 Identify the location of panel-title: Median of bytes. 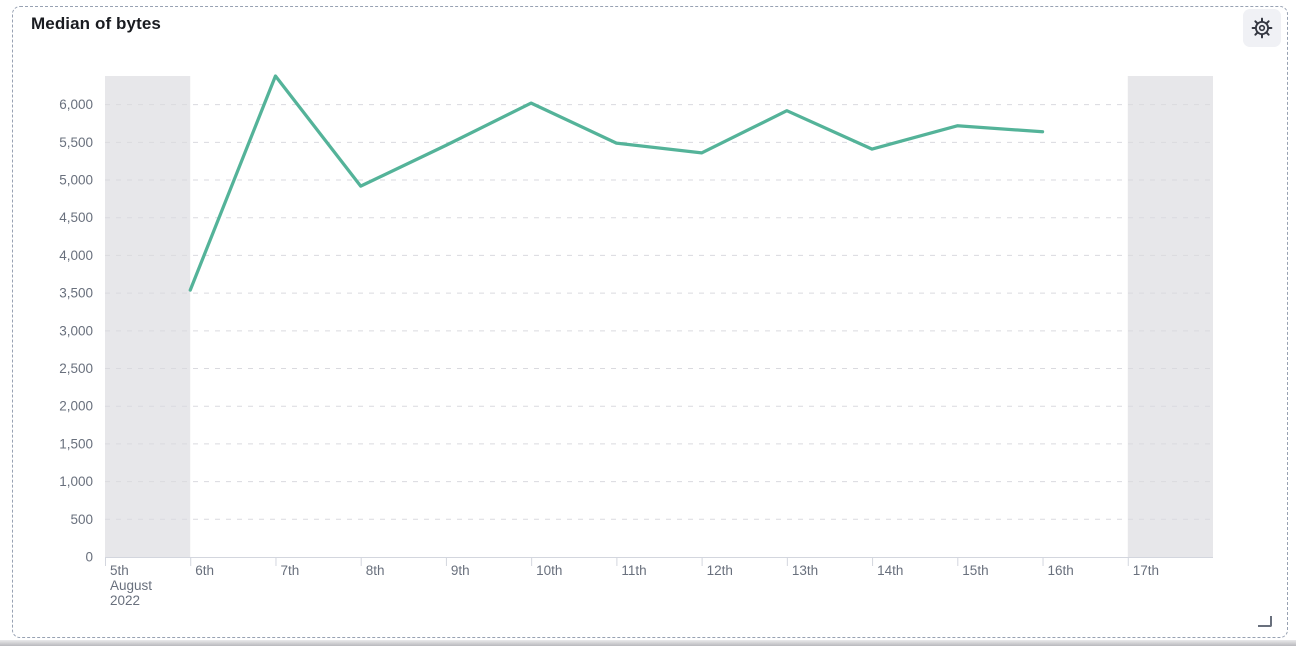
(96, 23).